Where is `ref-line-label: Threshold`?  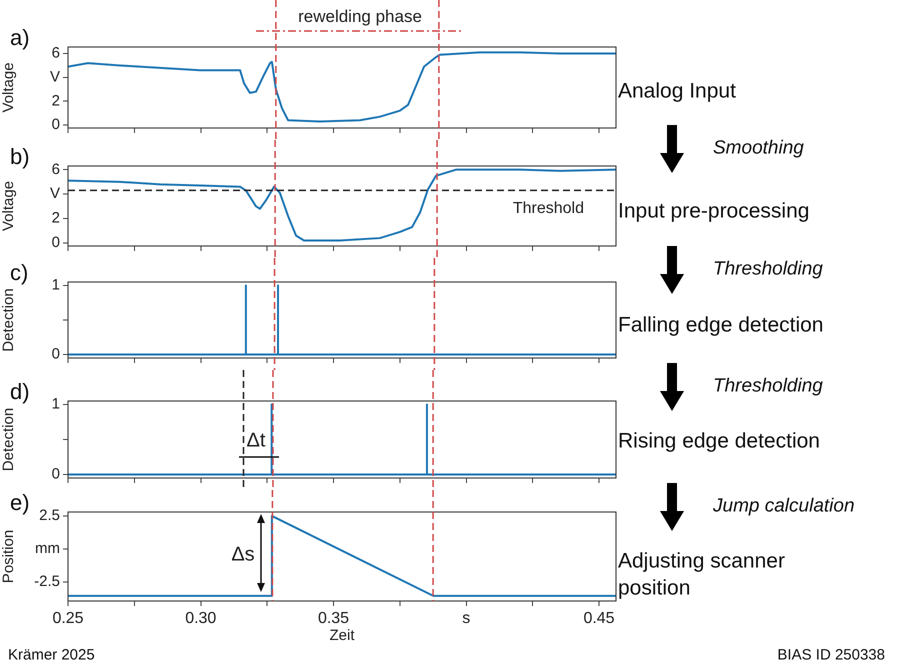 ref-line-label: Threshold is located at coordinates (548, 208).